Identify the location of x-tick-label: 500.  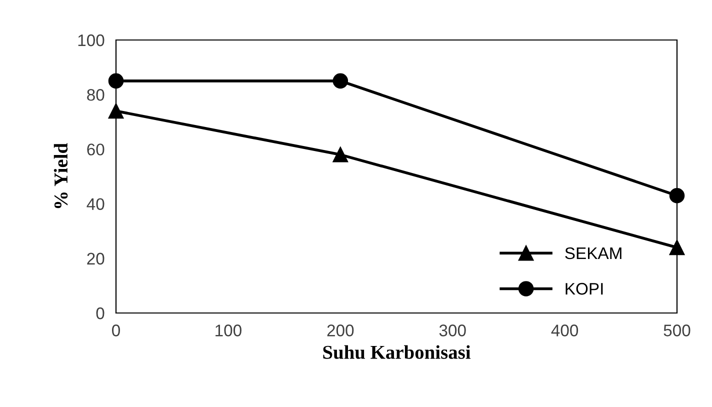
(677, 330).